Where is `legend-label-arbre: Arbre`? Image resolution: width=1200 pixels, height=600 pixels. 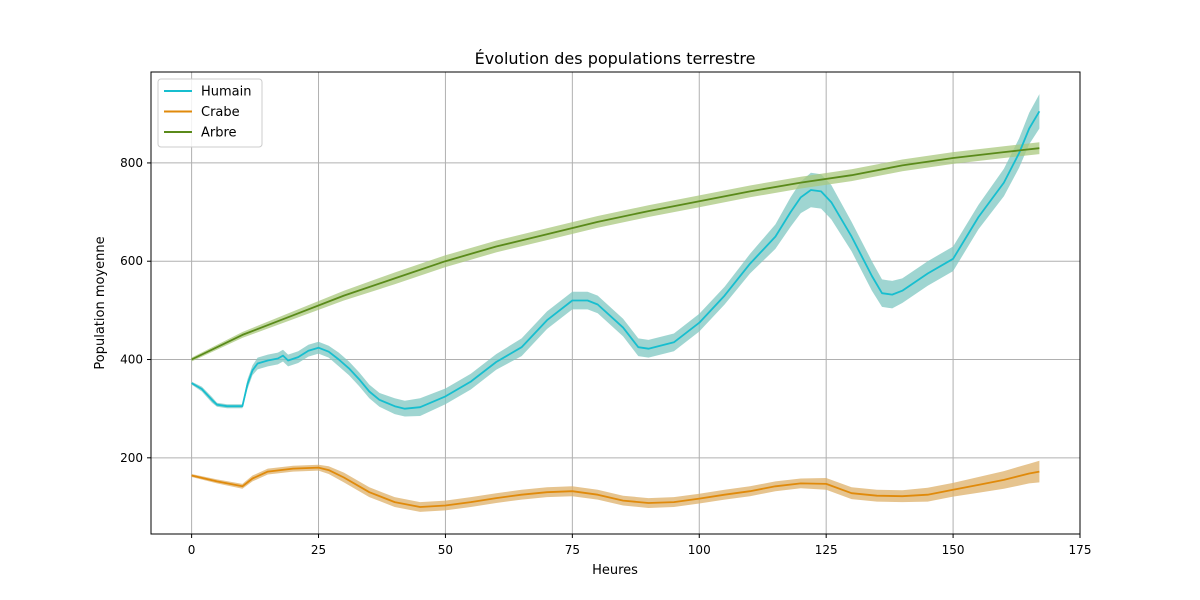
legend-label-arbre: Arbre is located at coordinates (219, 133).